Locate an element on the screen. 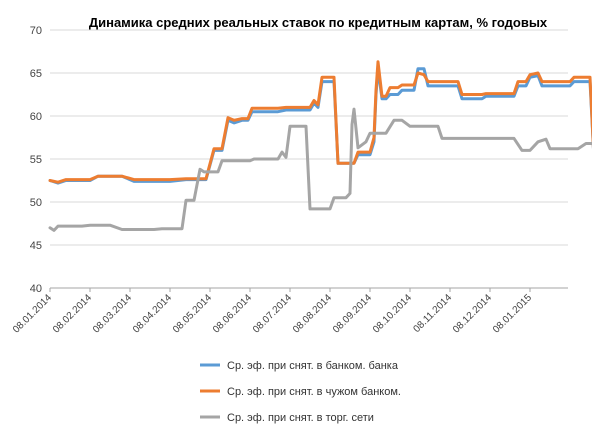 This screenshot has width=592, height=440. x-tick-label: 08.07.2014 is located at coordinates (272, 313).